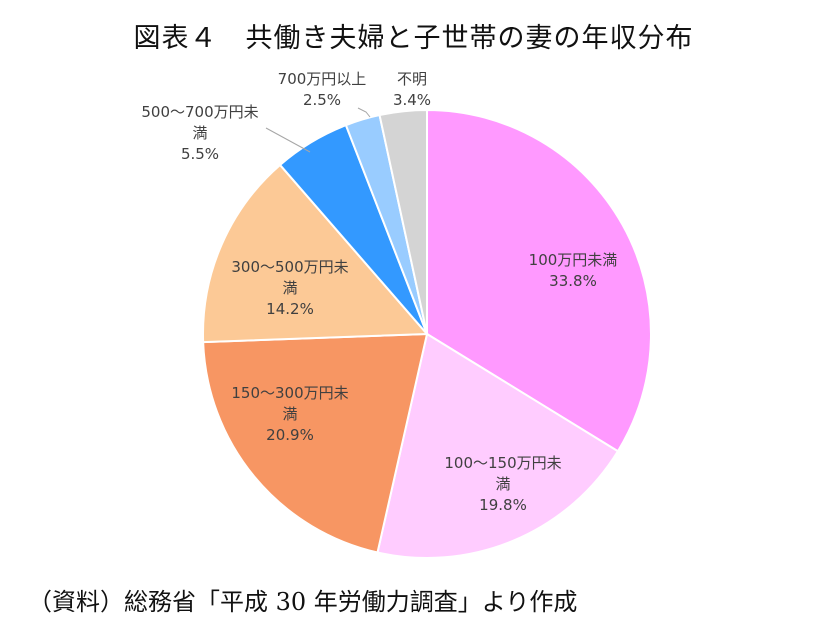 This screenshot has height=631, width=827. I want to click on slice-percent-label: 5.5%, so click(200, 154).